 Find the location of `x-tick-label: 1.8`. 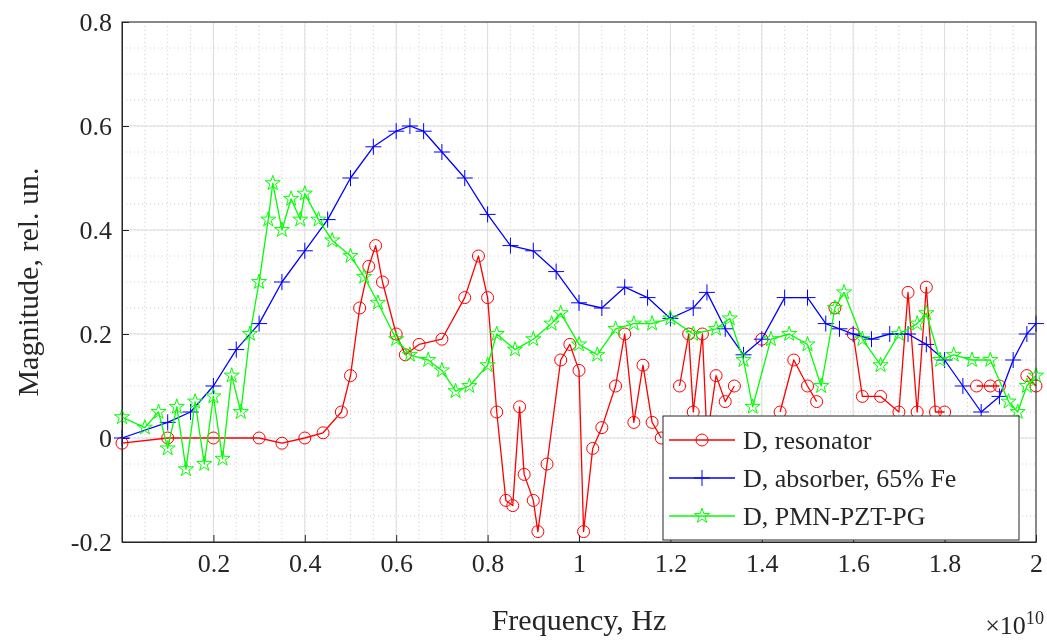

x-tick-label: 1.8 is located at coordinates (945, 564).